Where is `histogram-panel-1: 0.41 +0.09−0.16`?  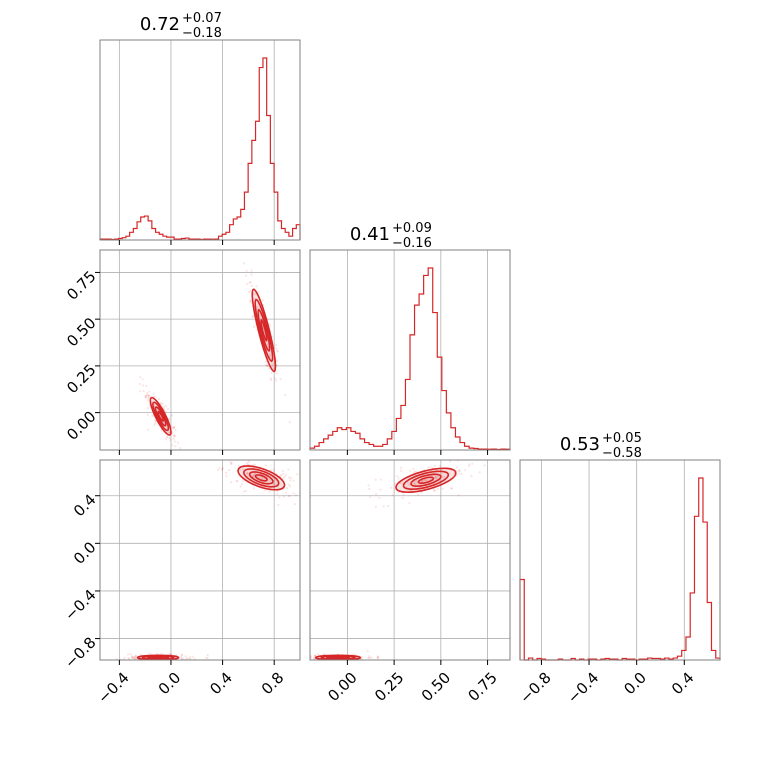 histogram-panel-1: 0.41 +0.09−0.16 is located at coordinates (410, 338).